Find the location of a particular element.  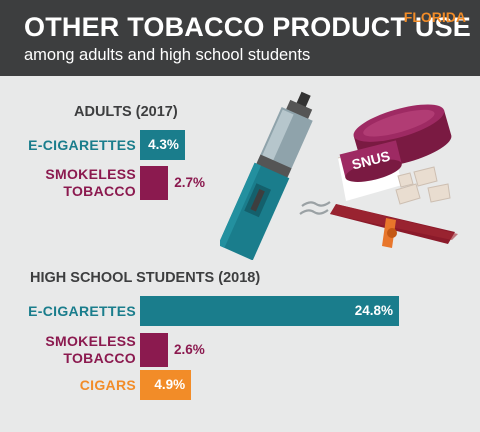

chart-title: ADULTS (2017) is located at coordinates (126, 112).